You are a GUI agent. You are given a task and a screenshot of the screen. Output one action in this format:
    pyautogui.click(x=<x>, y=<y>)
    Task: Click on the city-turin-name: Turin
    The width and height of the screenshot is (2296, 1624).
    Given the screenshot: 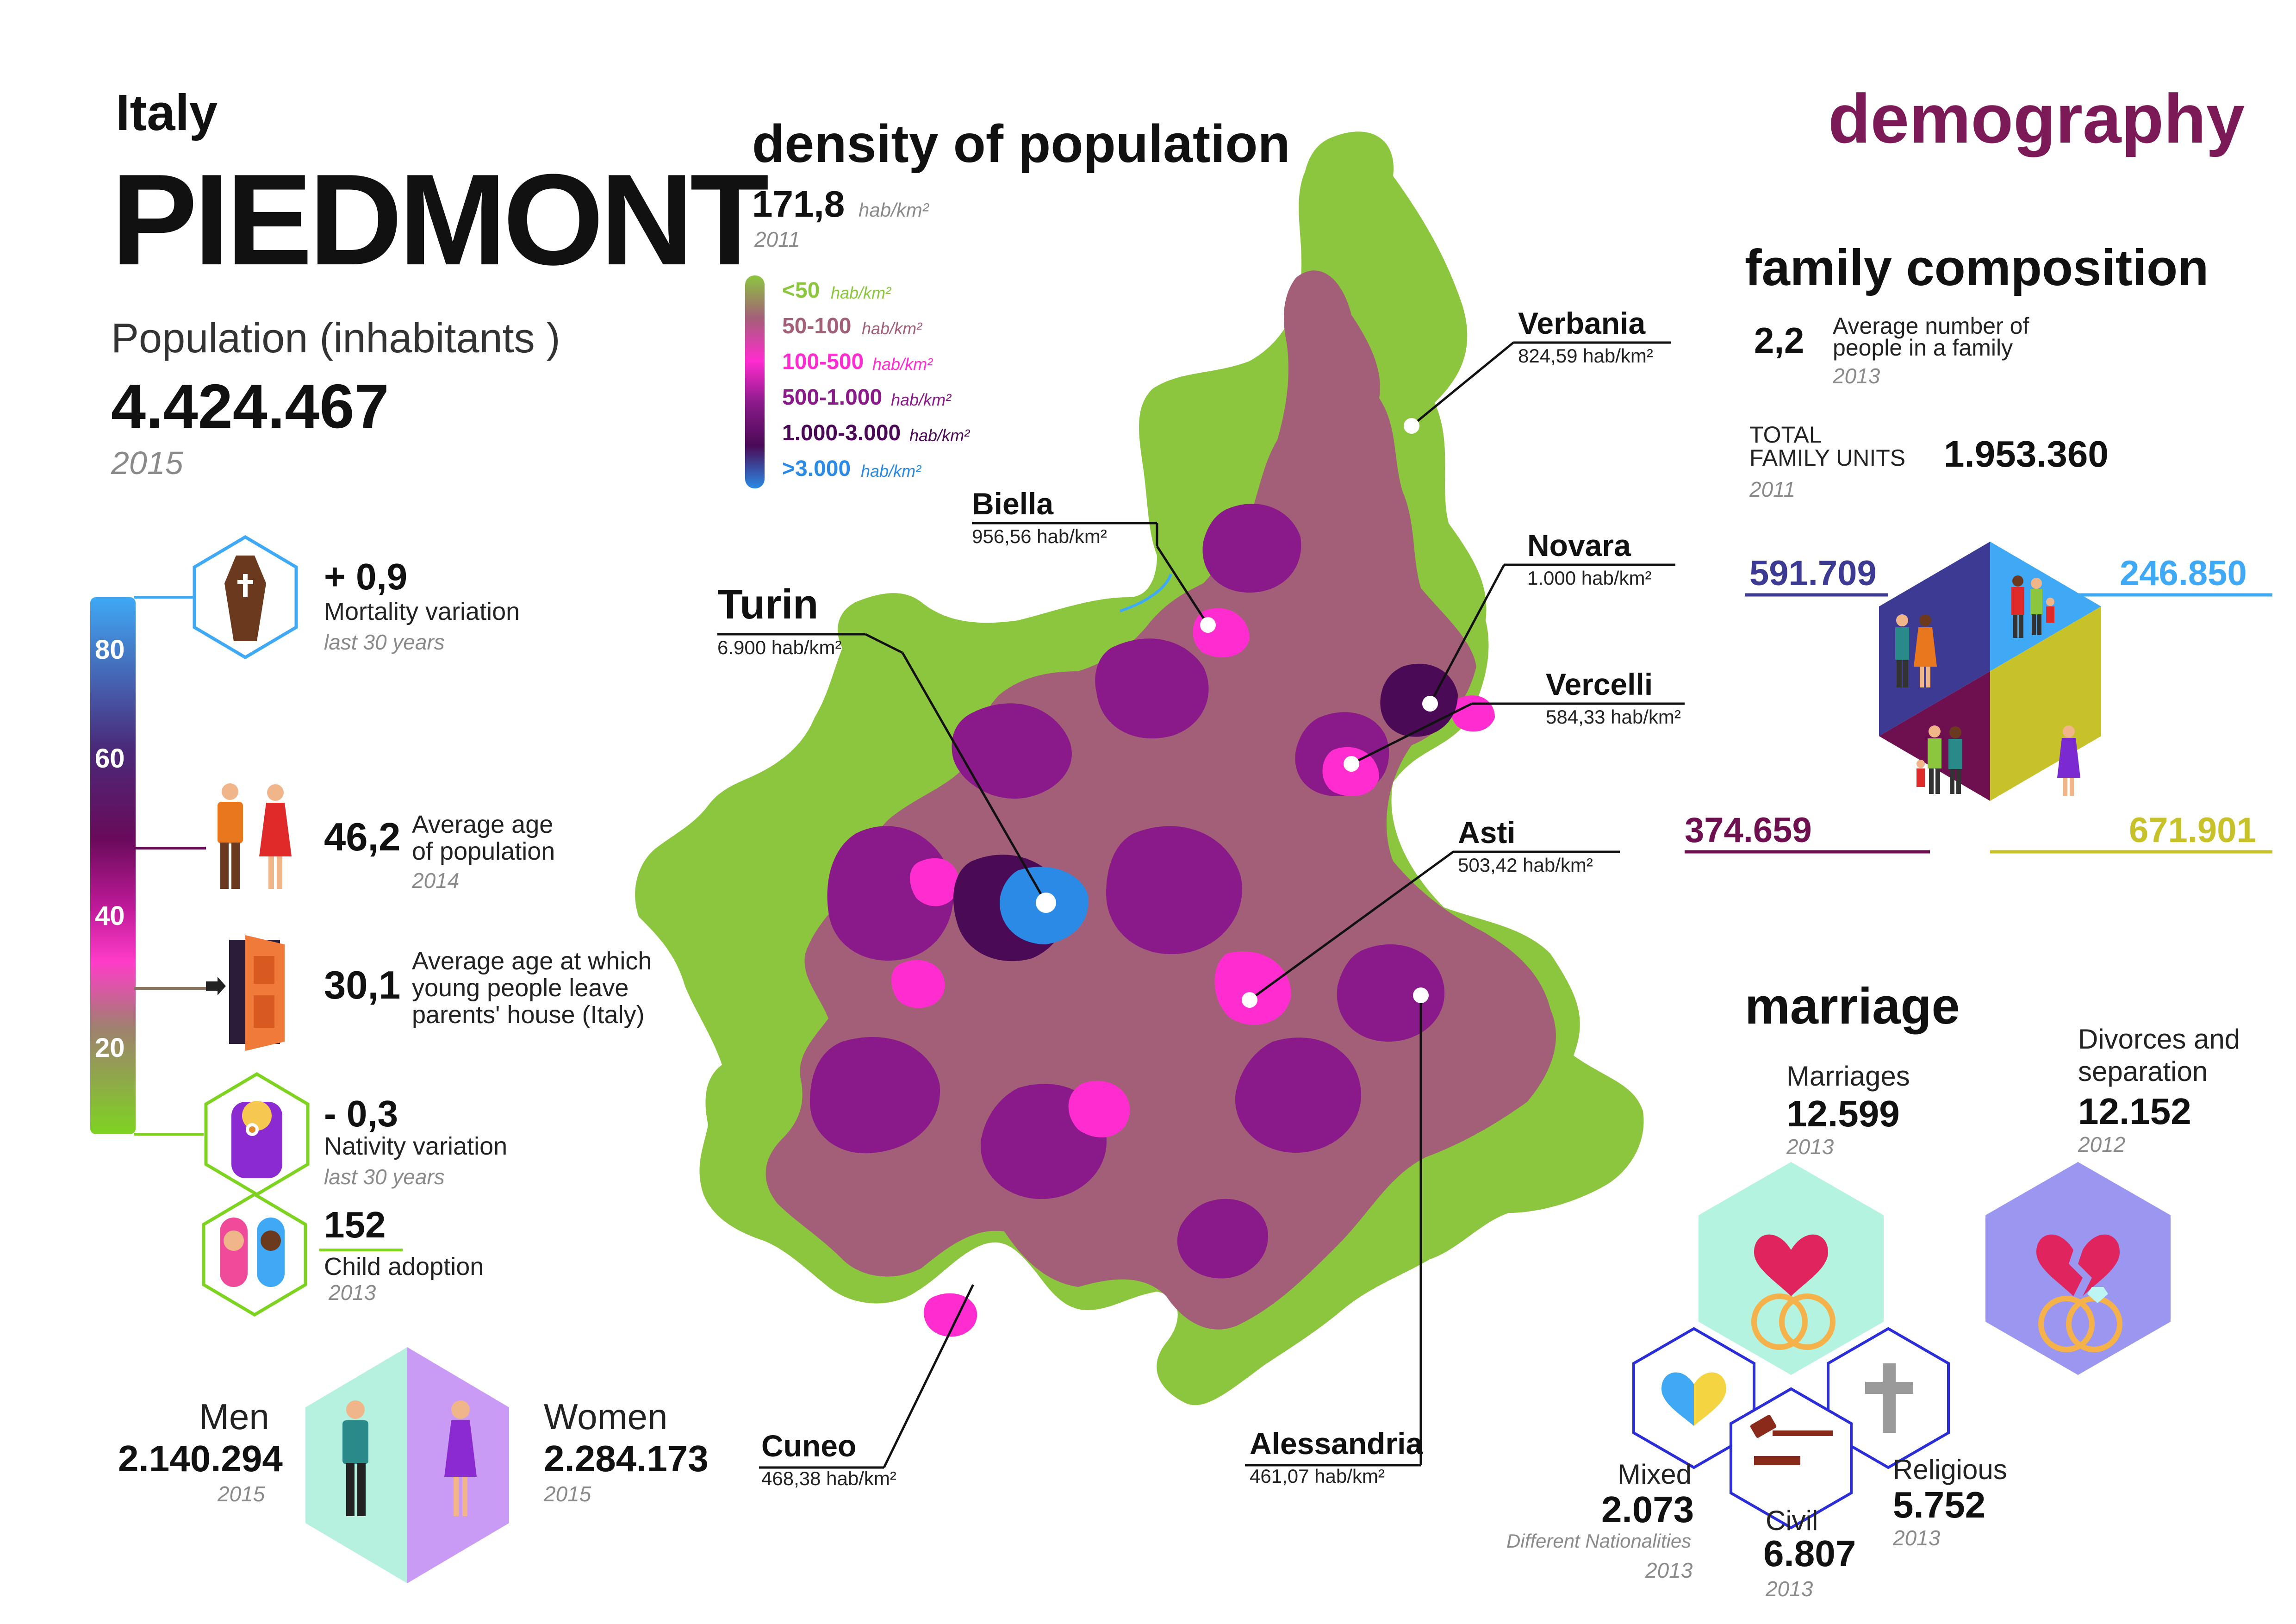 What is the action you would take?
    pyautogui.click(x=768, y=604)
    